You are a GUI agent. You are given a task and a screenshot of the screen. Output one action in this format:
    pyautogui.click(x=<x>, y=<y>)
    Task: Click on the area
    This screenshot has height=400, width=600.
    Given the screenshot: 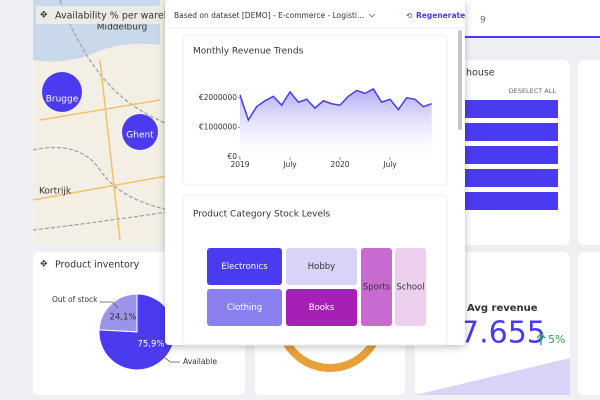 What is the action you would take?
    pyautogui.click(x=336, y=122)
    